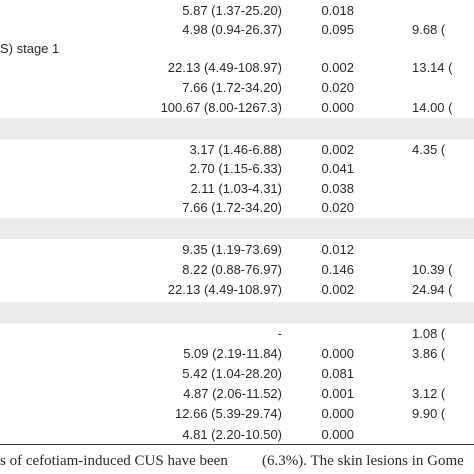  I want to click on odds-ratio-multivariate: 3.12 (, so click(429, 393).